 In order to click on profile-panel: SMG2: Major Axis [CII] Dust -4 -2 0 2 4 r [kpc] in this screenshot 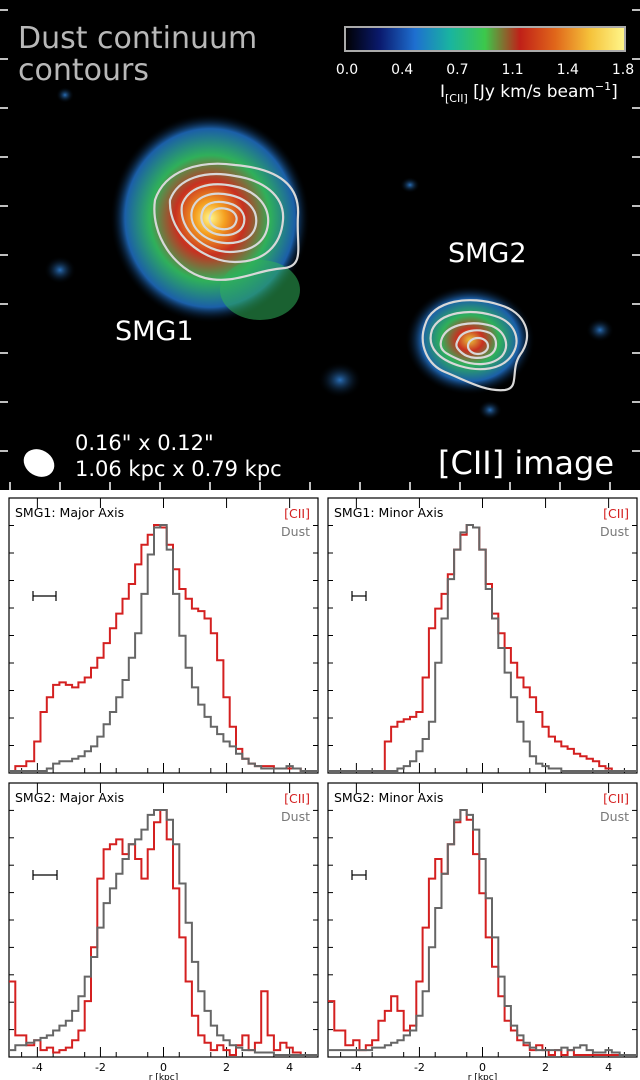, I will do `click(163, 931)`.